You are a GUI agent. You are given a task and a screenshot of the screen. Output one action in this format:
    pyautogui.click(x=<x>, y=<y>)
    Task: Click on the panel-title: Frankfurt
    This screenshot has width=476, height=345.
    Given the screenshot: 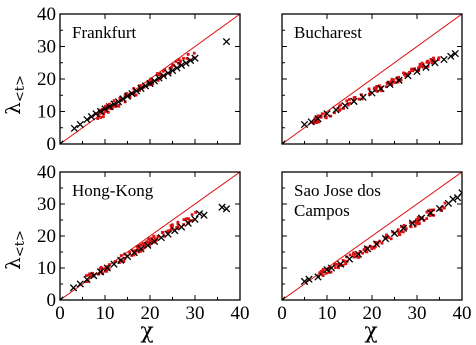 What is the action you would take?
    pyautogui.click(x=104, y=32)
    